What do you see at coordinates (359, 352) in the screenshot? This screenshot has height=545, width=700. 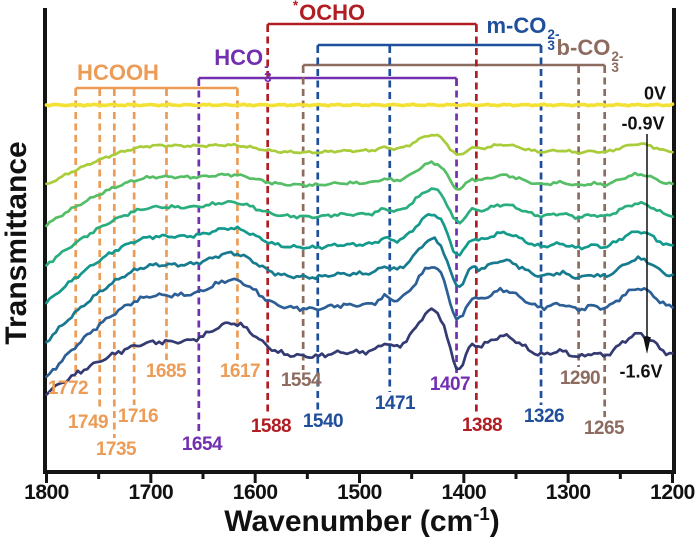 I see `spectrum-curve--1.6V` at bounding box center [359, 352].